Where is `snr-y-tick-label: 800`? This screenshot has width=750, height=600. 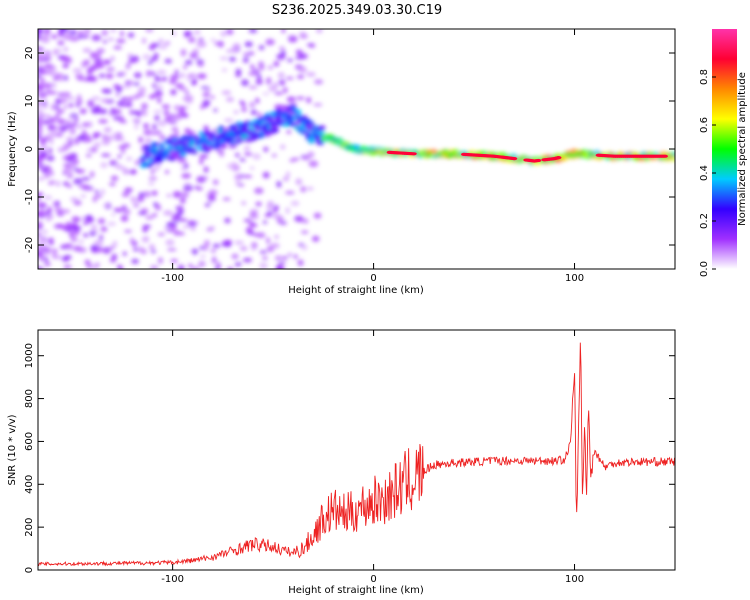 snr-y-tick-label: 800 is located at coordinates (29, 398).